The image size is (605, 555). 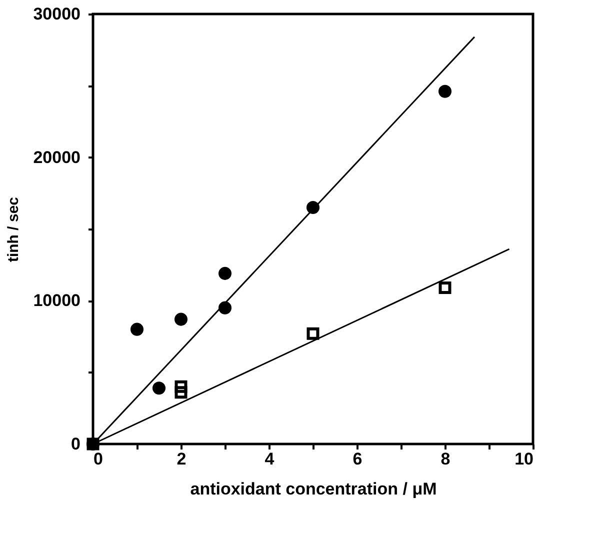 I want to click on x-tick-label: 4, so click(x=269, y=459).